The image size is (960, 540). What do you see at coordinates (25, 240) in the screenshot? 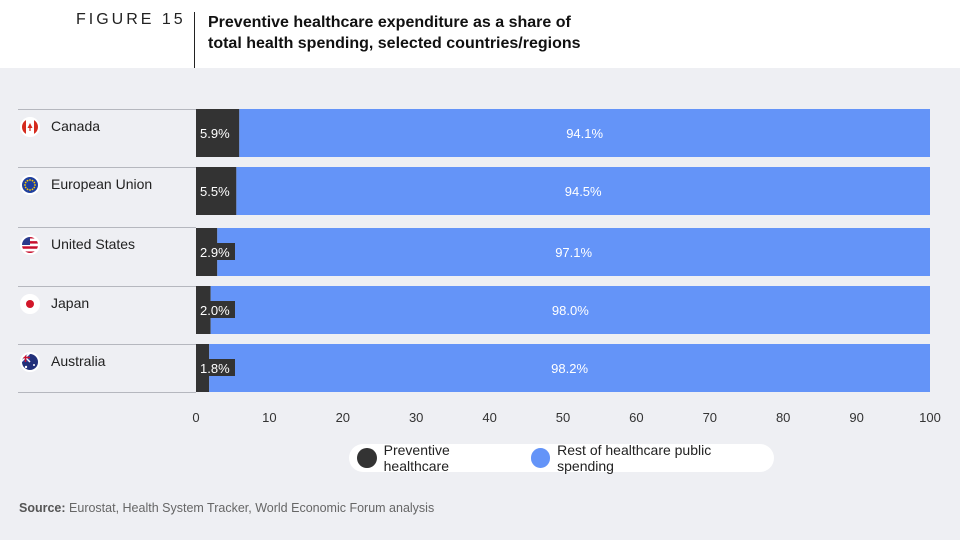
I see `flag-canton` at bounding box center [25, 240].